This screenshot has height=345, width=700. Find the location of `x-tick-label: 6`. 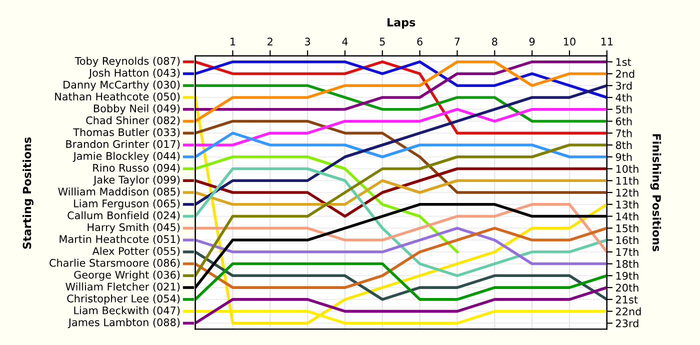

x-tick-label: 6 is located at coordinates (419, 42).